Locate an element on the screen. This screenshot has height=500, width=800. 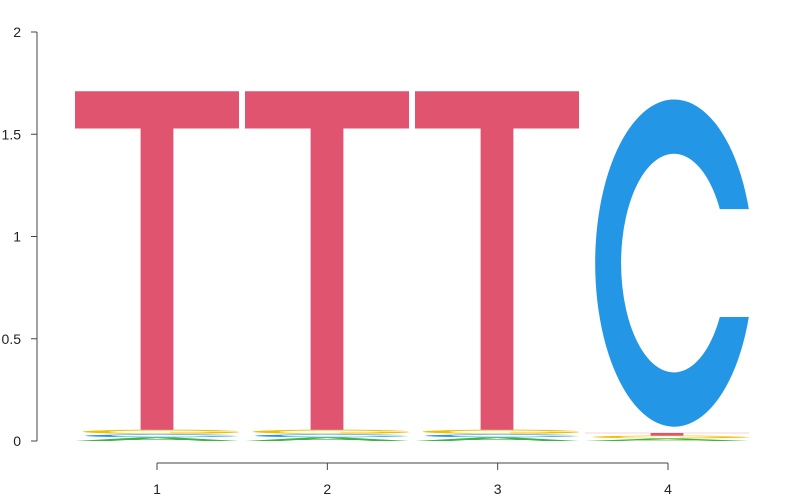
y-tick-label: 0.5 is located at coordinates (12, 339).